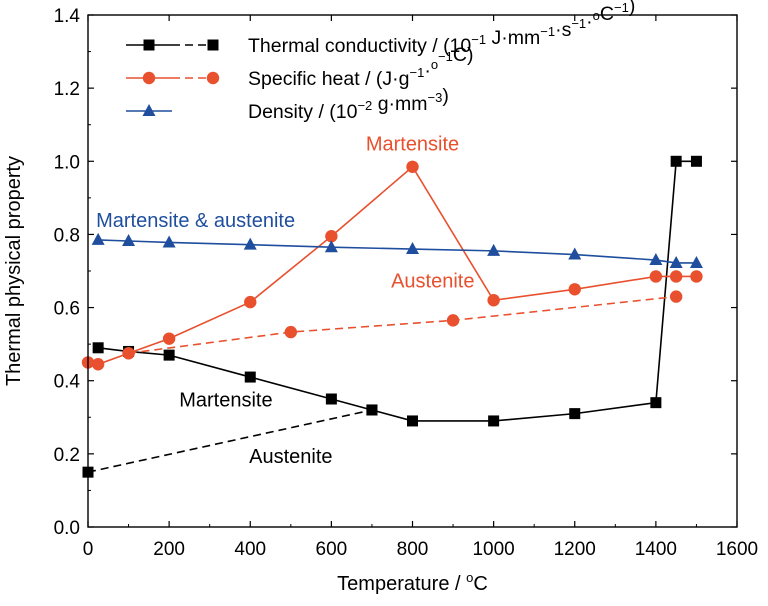  Describe the element at coordinates (14, 271) in the screenshot. I see `y-axis-label: Thermal physical property` at that location.